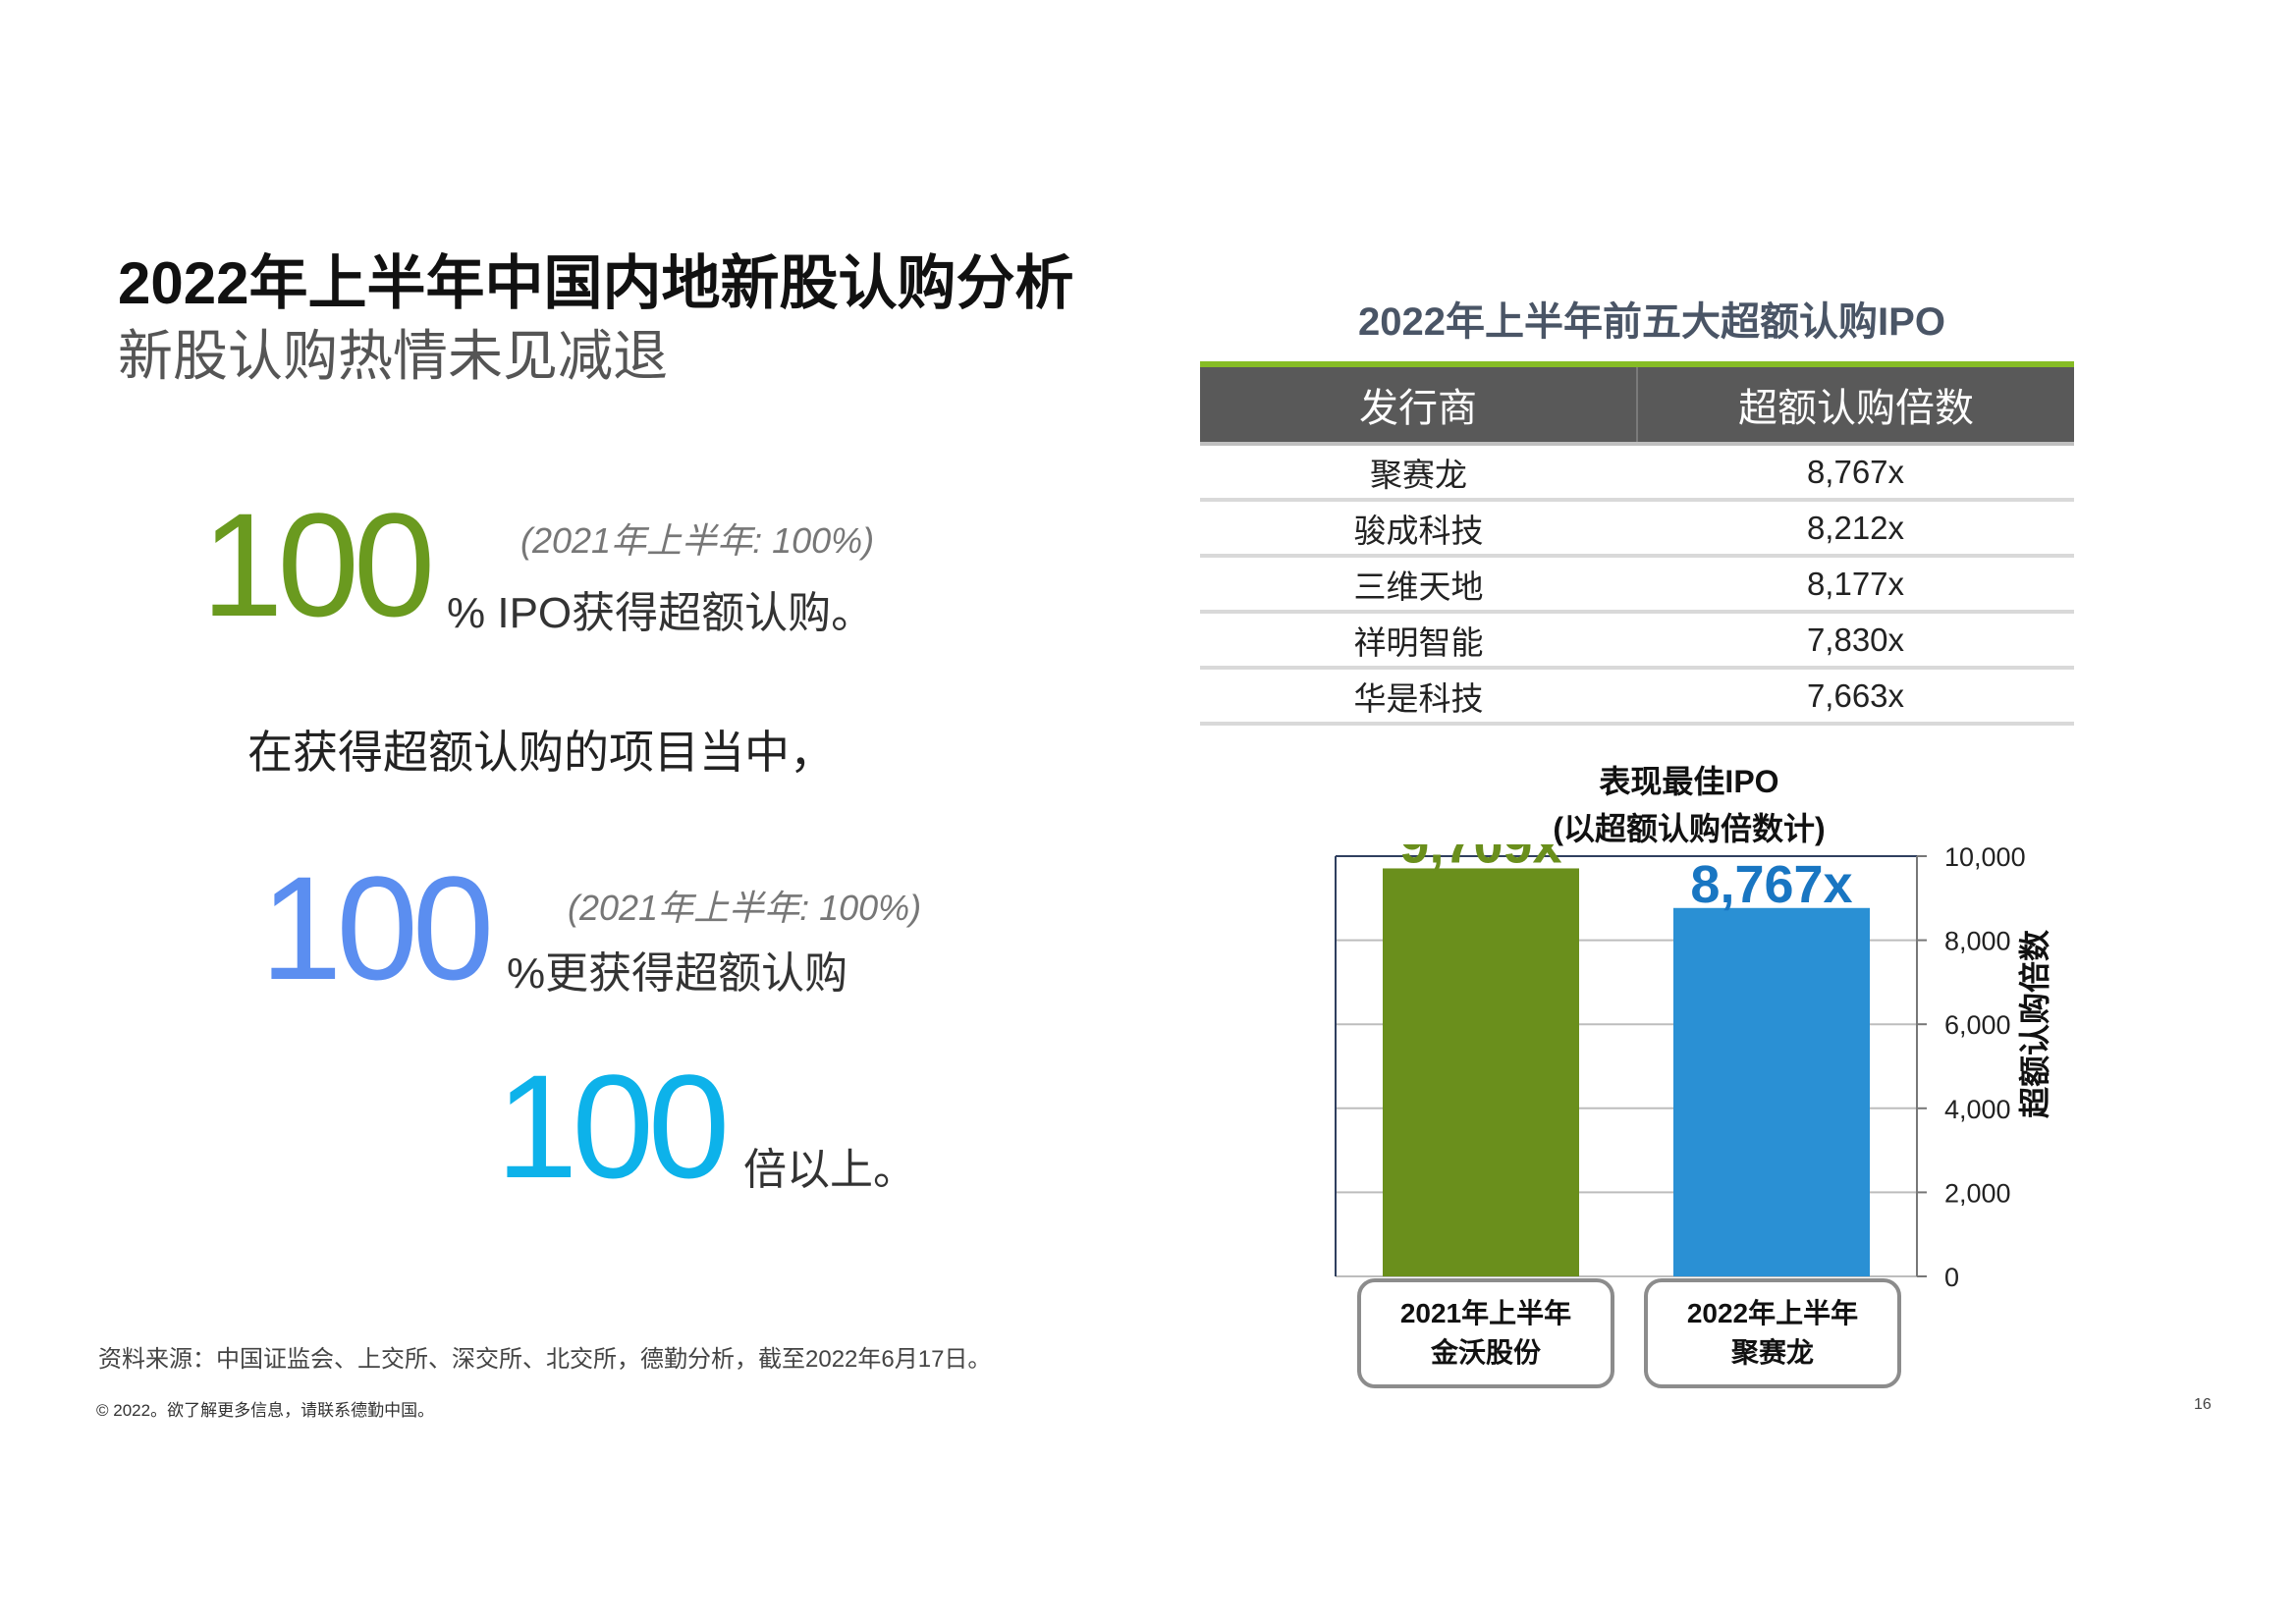 The image size is (2296, 1622). Describe the element at coordinates (1485, 1313) in the screenshot. I see `category-2021-period: 2021年上半年` at that location.